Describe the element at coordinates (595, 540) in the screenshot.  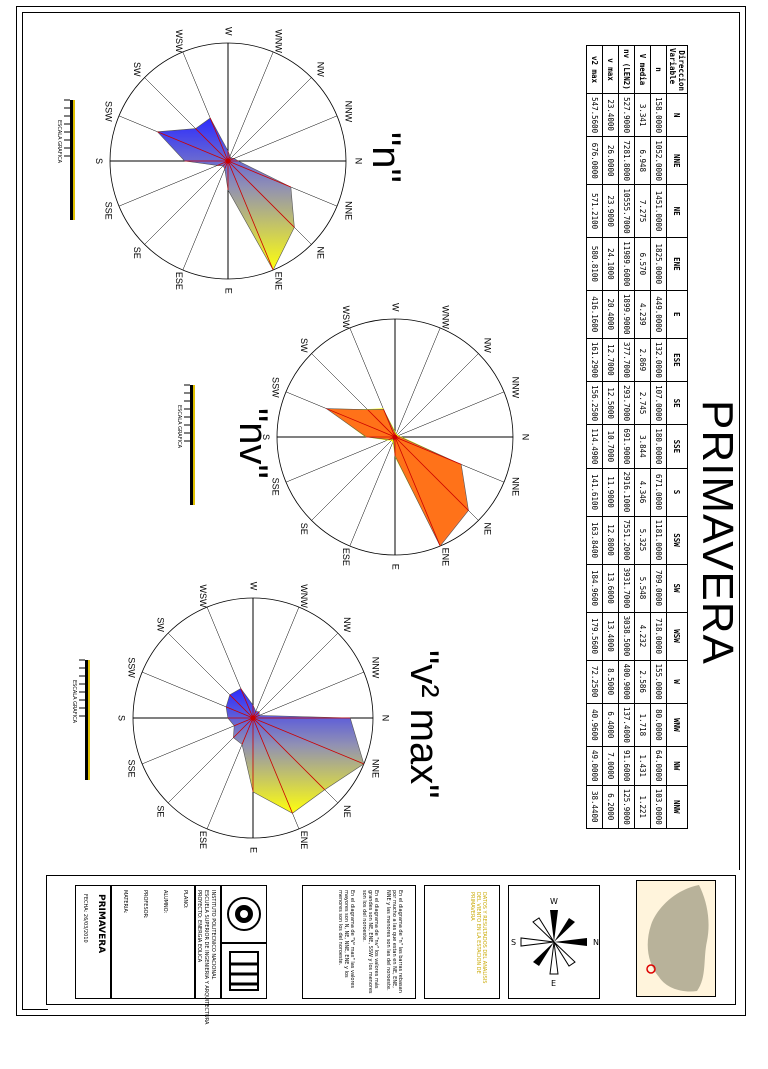
I see `table-cell: 163.8400` at that location.